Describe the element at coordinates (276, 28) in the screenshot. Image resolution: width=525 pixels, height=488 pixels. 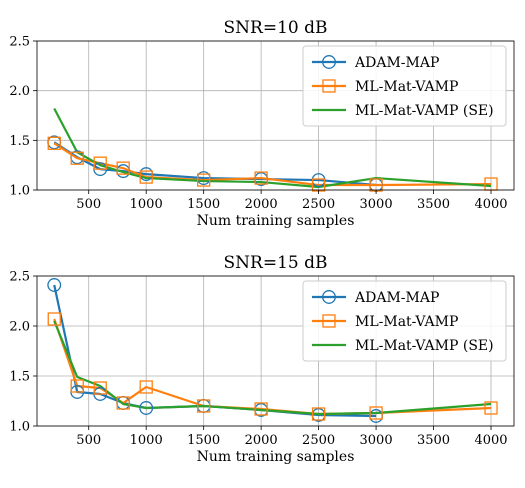
I see `chart-title: SNR=10 dB` at that location.